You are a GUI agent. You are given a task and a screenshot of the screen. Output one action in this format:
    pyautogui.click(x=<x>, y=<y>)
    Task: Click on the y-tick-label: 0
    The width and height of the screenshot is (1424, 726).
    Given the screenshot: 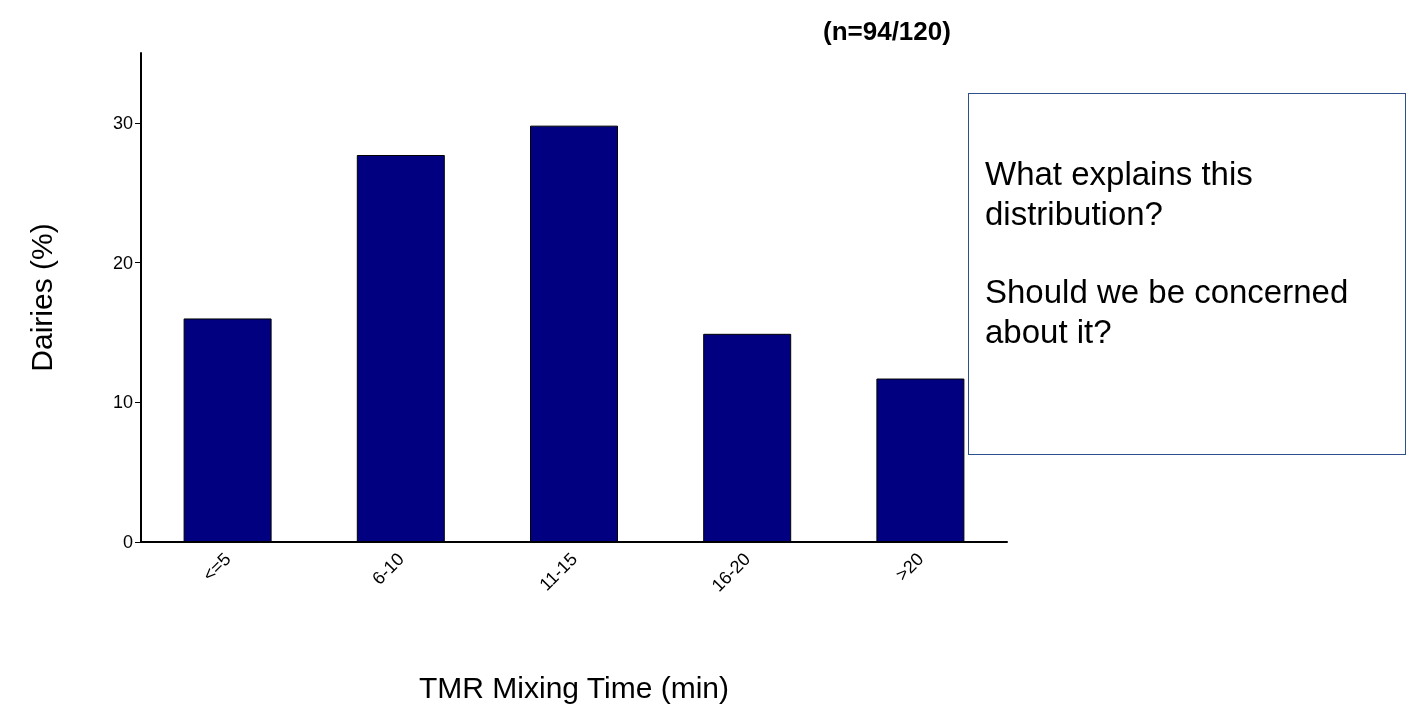 What is the action you would take?
    pyautogui.click(x=127, y=542)
    